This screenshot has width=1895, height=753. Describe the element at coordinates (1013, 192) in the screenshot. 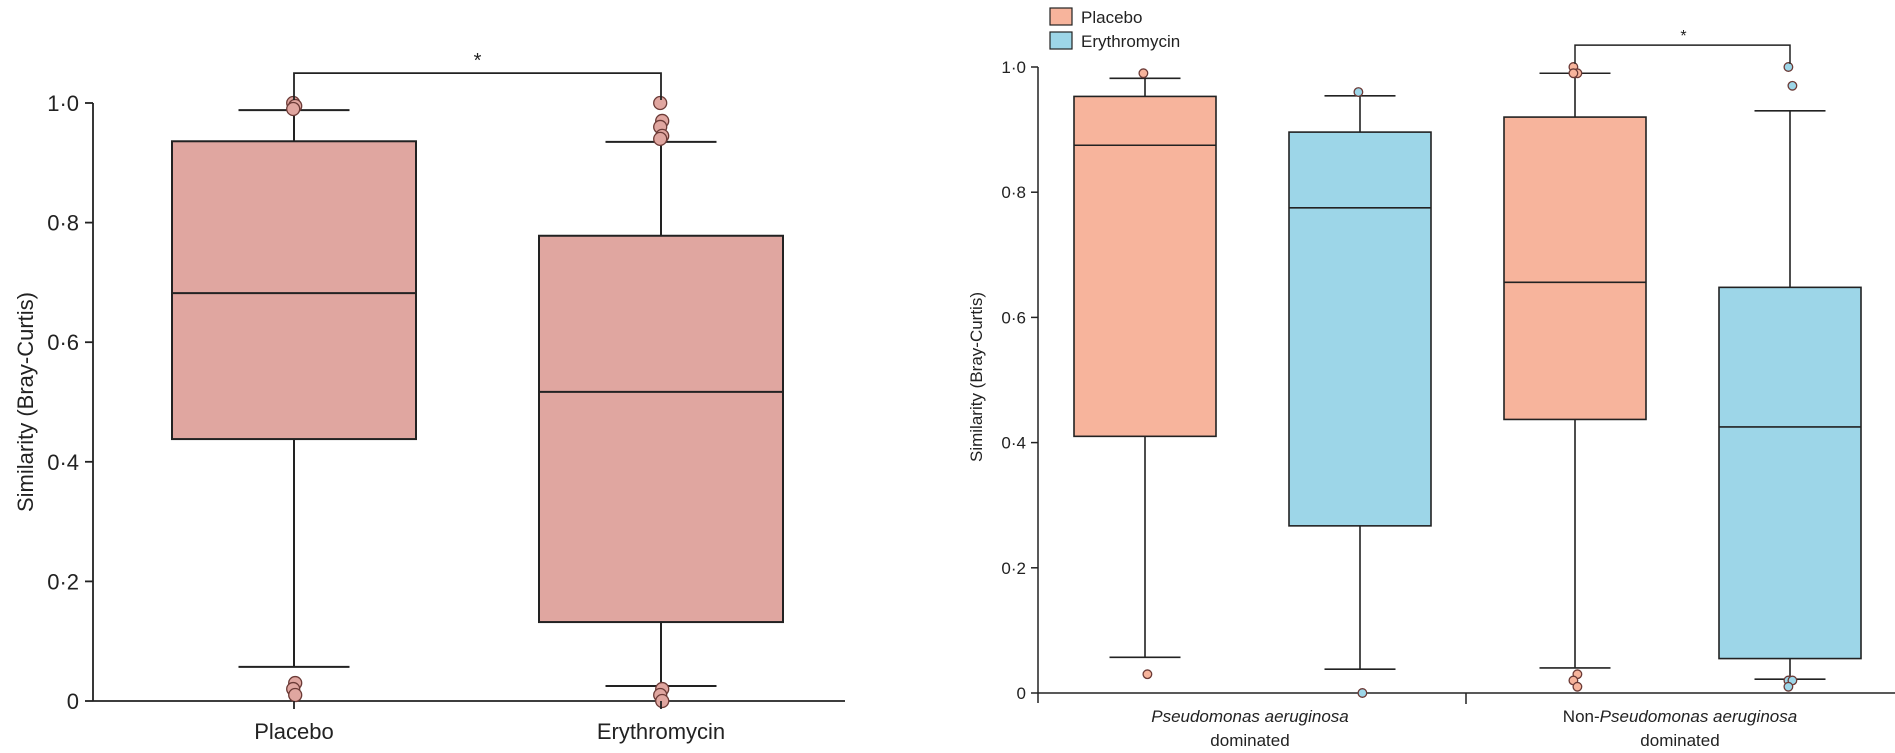

I see `right-y-tick-label: 0·8` at that location.